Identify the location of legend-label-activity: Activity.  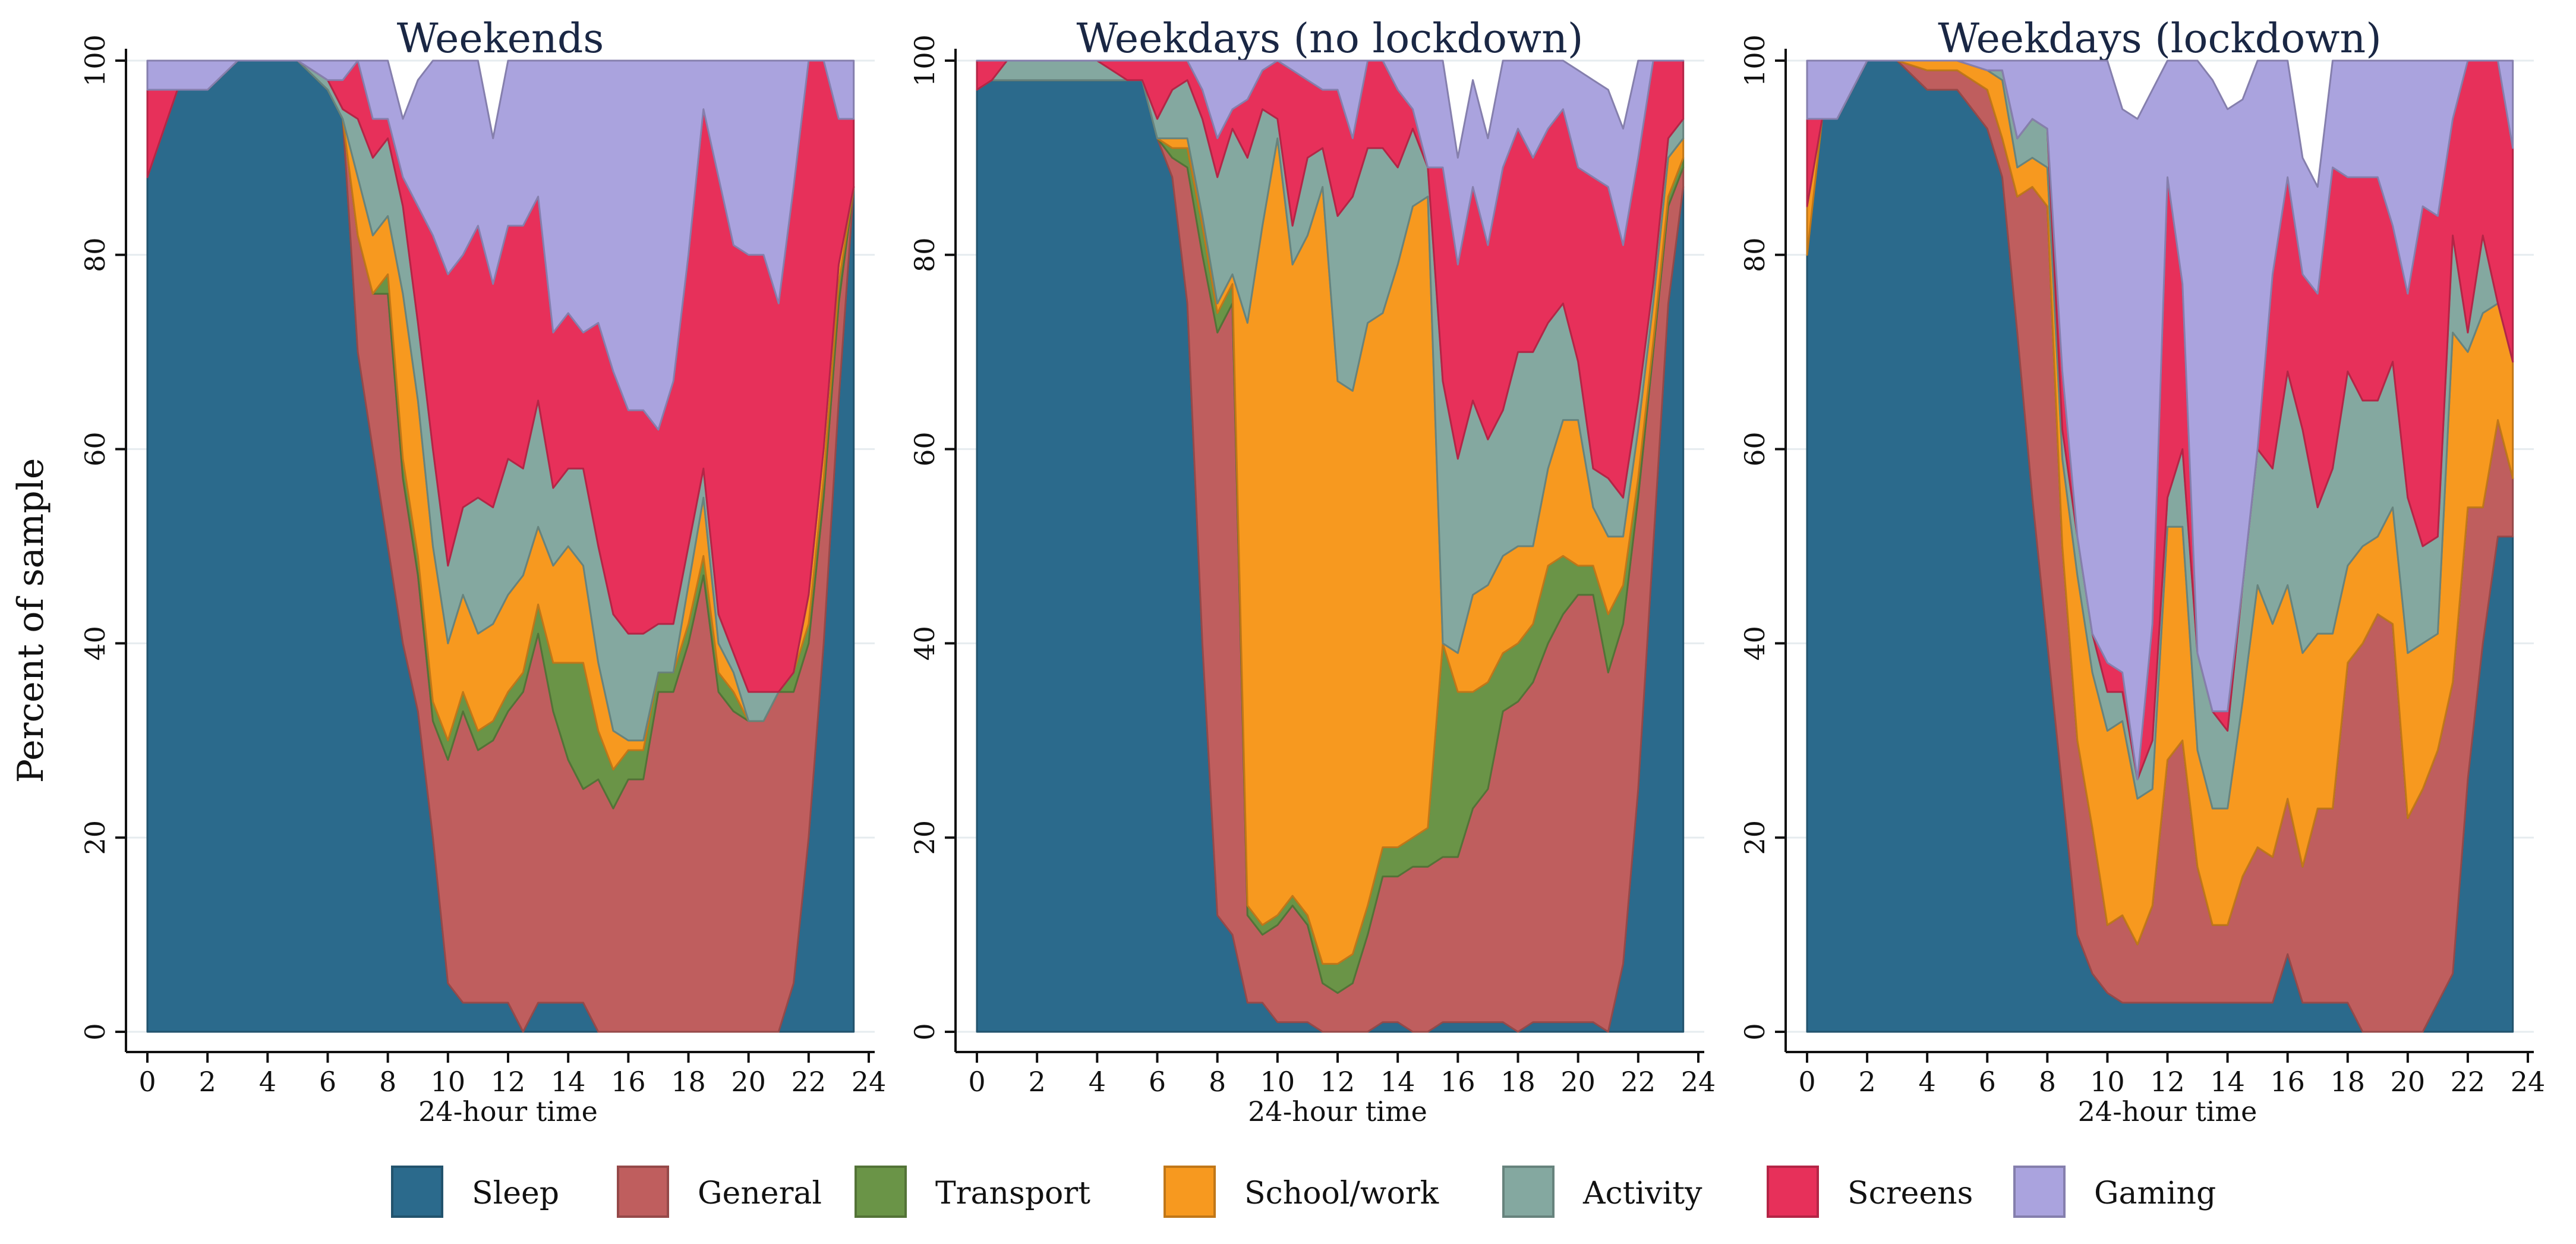
(1642, 1193).